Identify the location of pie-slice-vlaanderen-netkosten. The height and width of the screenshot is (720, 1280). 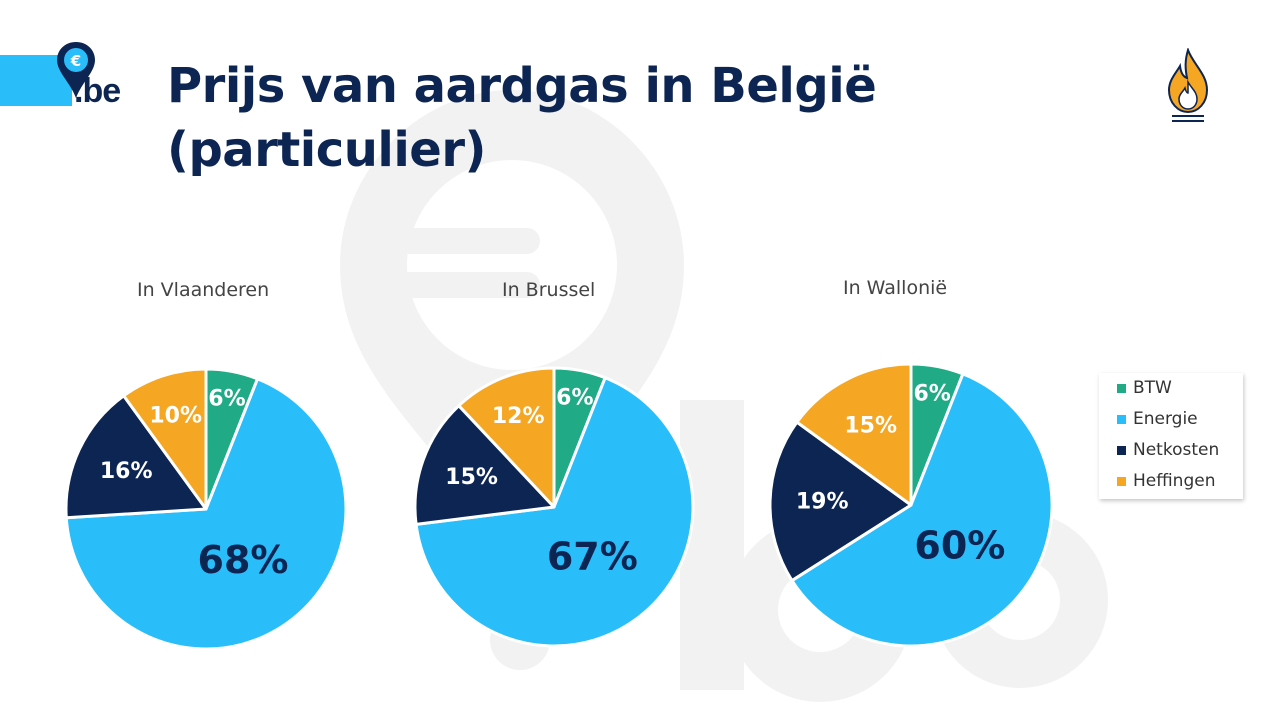
(136, 457).